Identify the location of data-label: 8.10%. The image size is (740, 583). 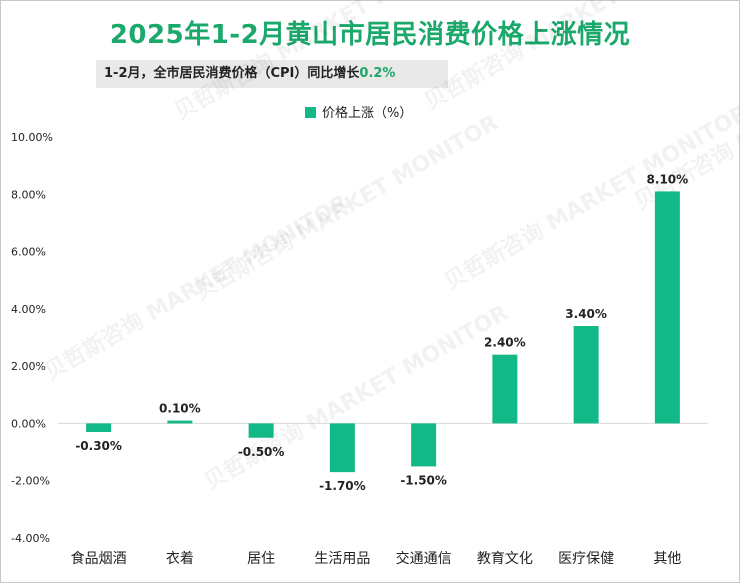
(668, 179).